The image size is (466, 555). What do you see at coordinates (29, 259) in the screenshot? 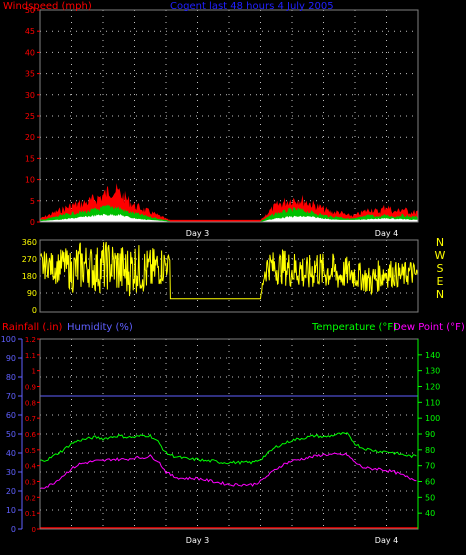
I see `direction-y-tick-label: 270` at bounding box center [29, 259].